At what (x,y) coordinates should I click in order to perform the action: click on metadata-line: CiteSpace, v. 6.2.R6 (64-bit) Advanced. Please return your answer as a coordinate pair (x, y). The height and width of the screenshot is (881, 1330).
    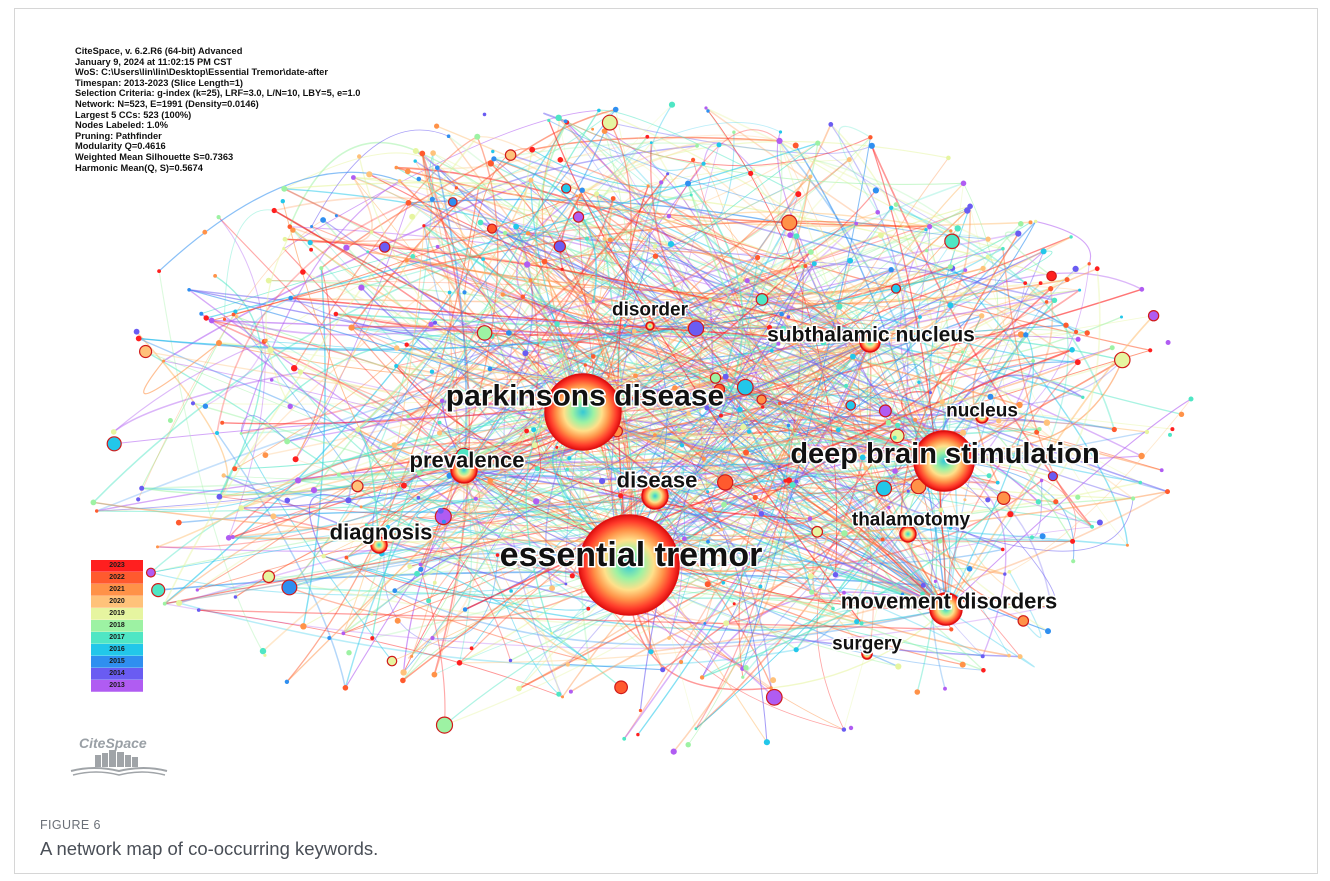
    Looking at the image, I should click on (159, 51).